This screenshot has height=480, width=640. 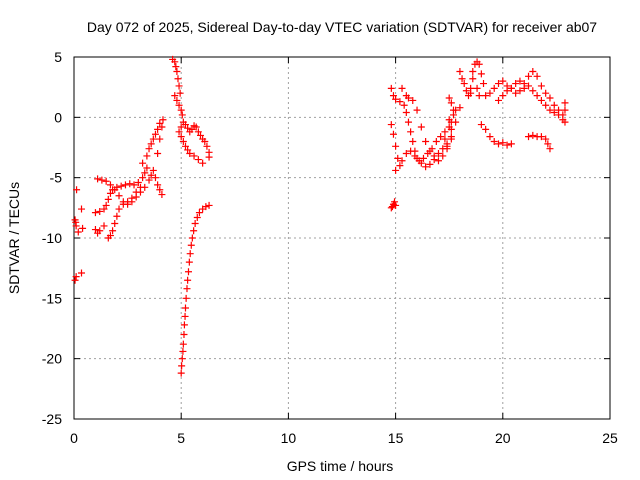 I want to click on series-night-peak, so click(x=472, y=79).